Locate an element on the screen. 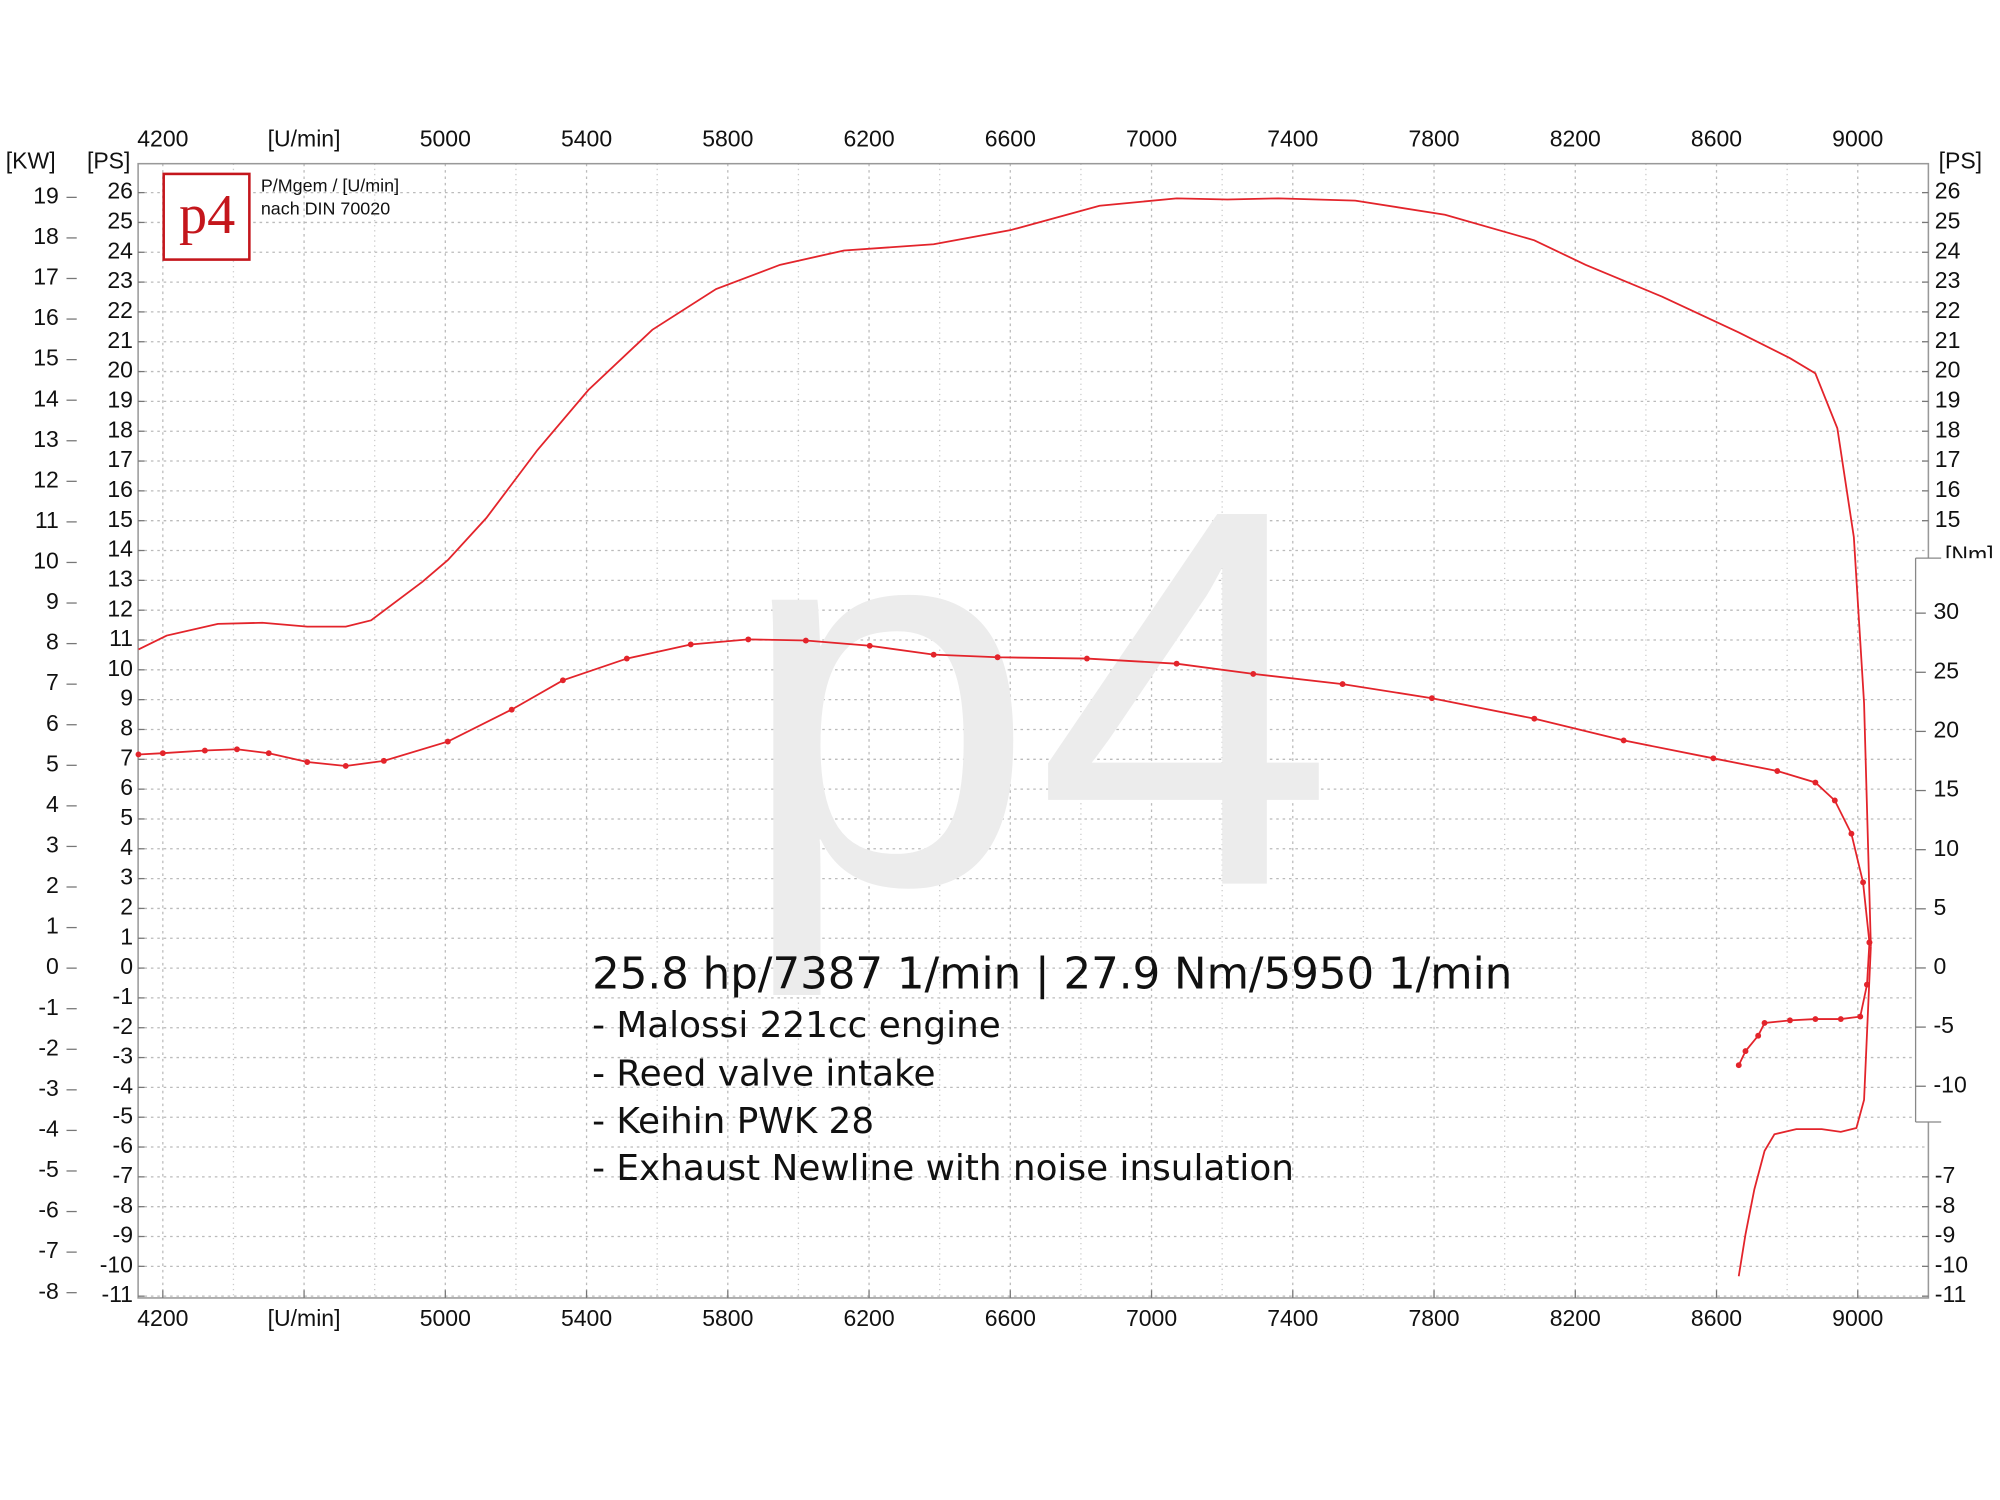 This screenshot has height=1500, width=2000. y-tick-label: 15 is located at coordinates (120, 519).